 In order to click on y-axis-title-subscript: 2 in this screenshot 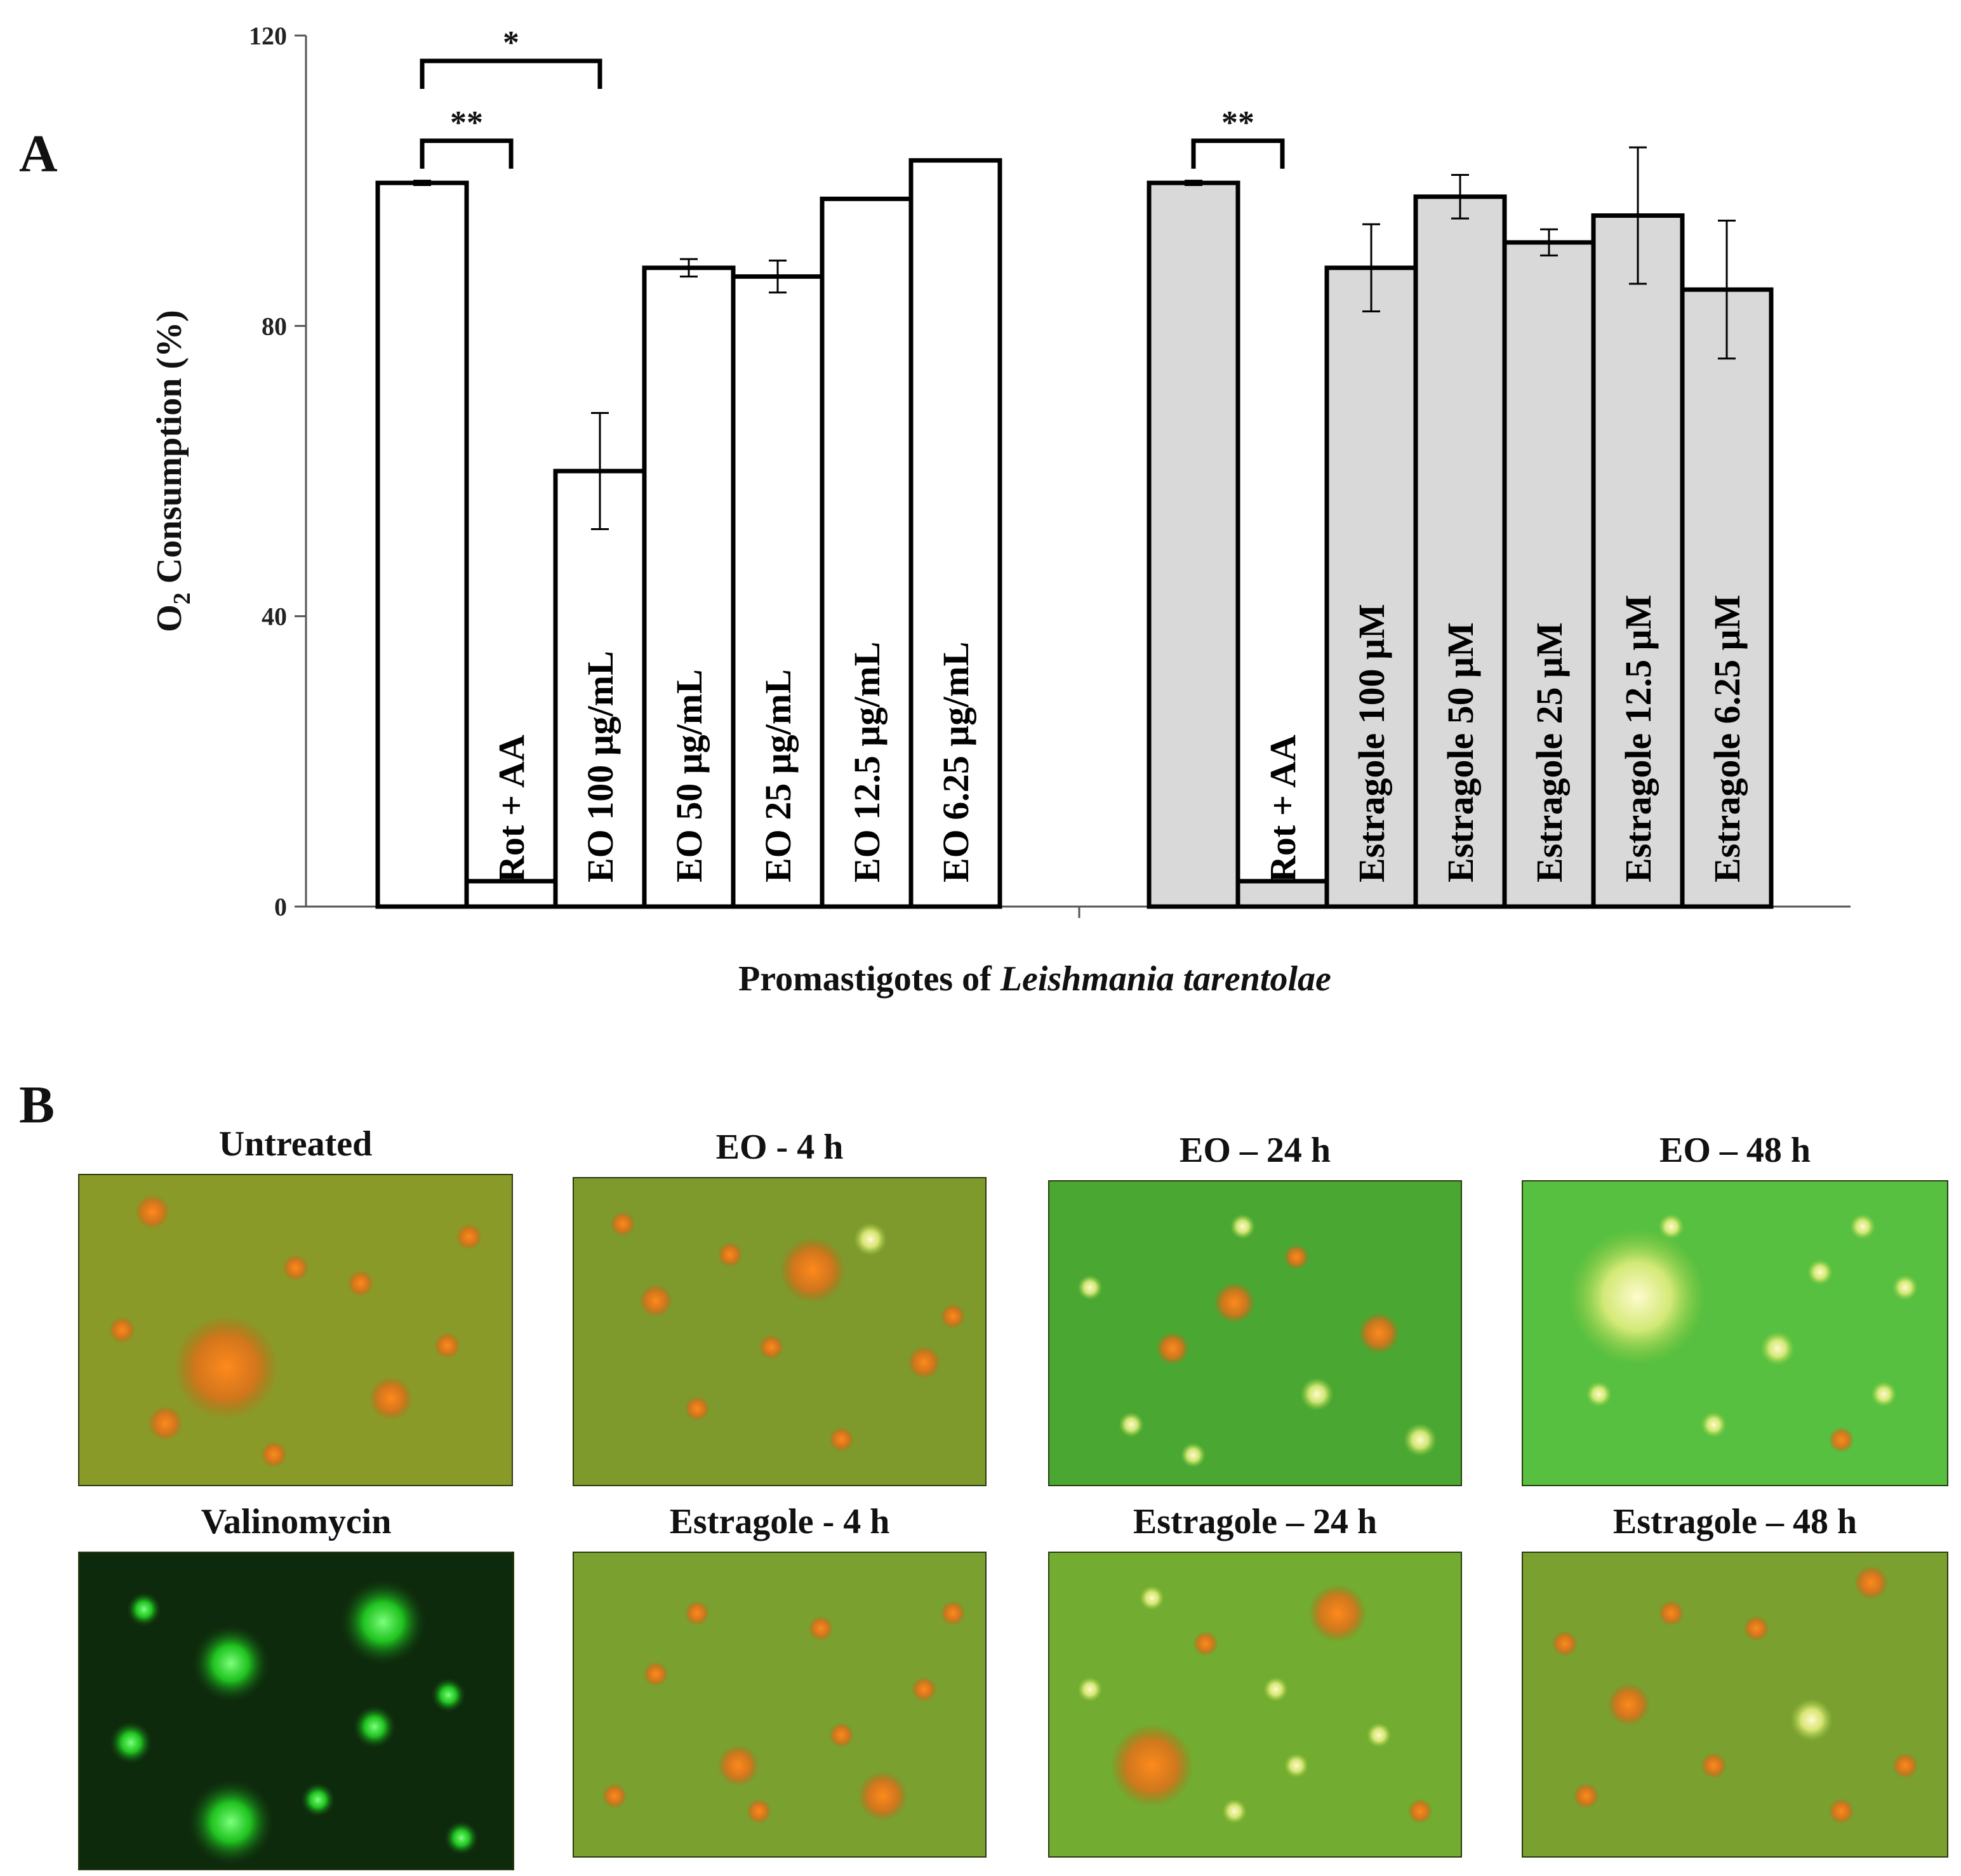, I will do `click(182, 598)`.